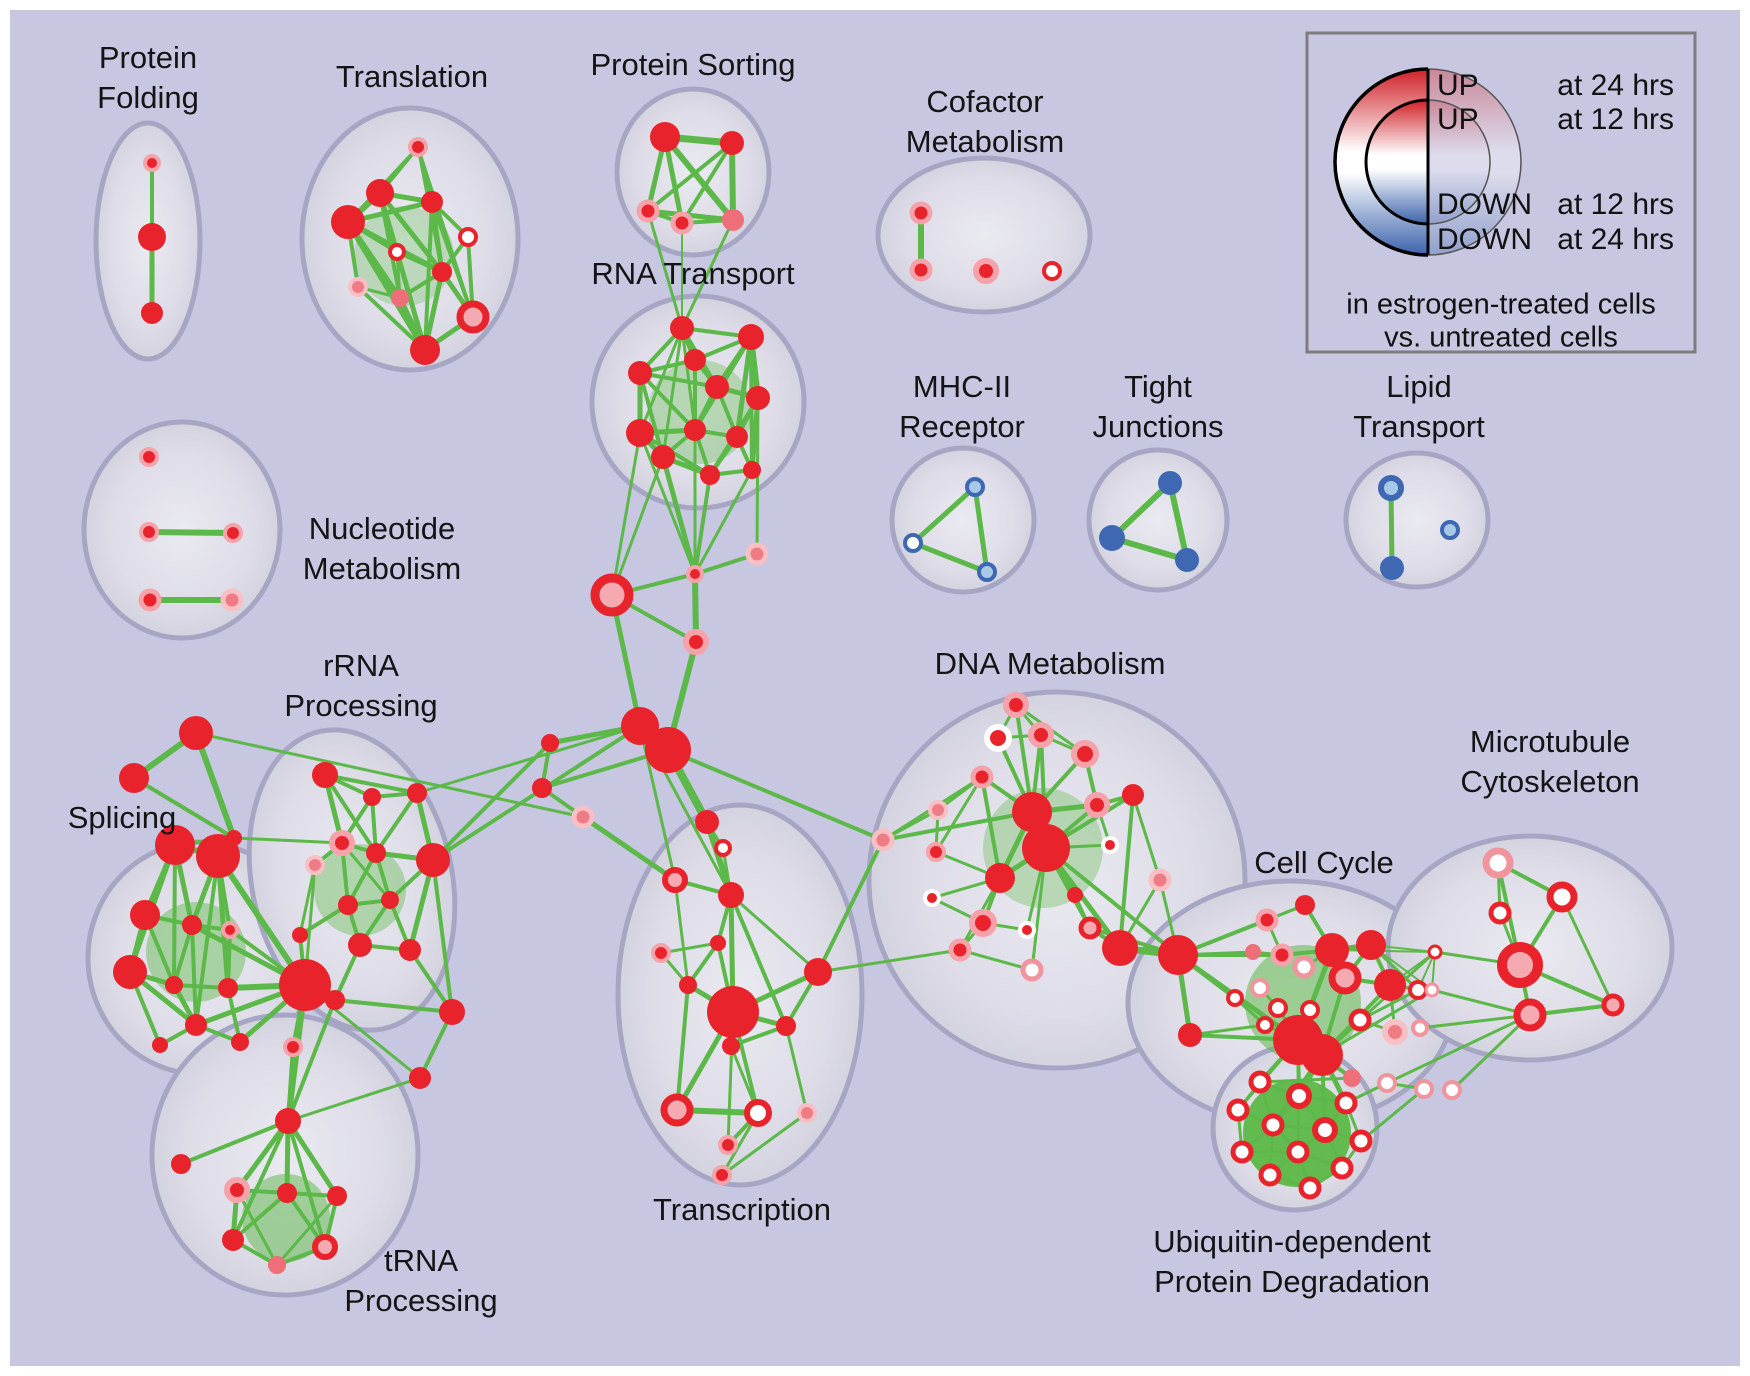 The width and height of the screenshot is (1750, 1376). What do you see at coordinates (692, 64) in the screenshot?
I see `cluster-label-line: Protein Sorting` at bounding box center [692, 64].